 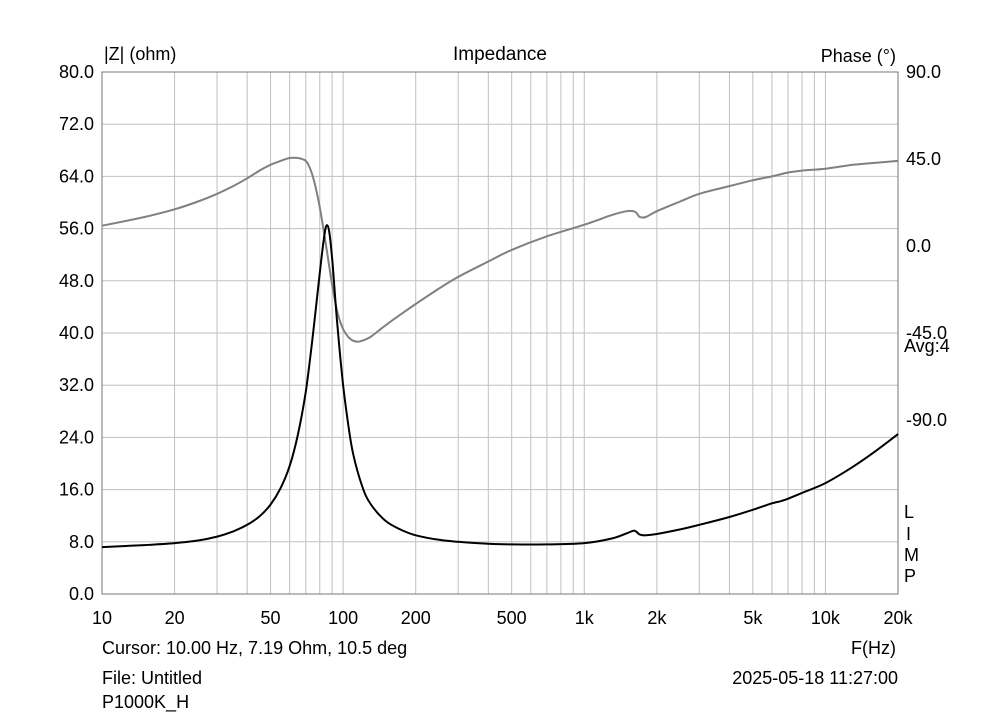 I want to click on limp-letter-p: P, so click(x=910, y=576).